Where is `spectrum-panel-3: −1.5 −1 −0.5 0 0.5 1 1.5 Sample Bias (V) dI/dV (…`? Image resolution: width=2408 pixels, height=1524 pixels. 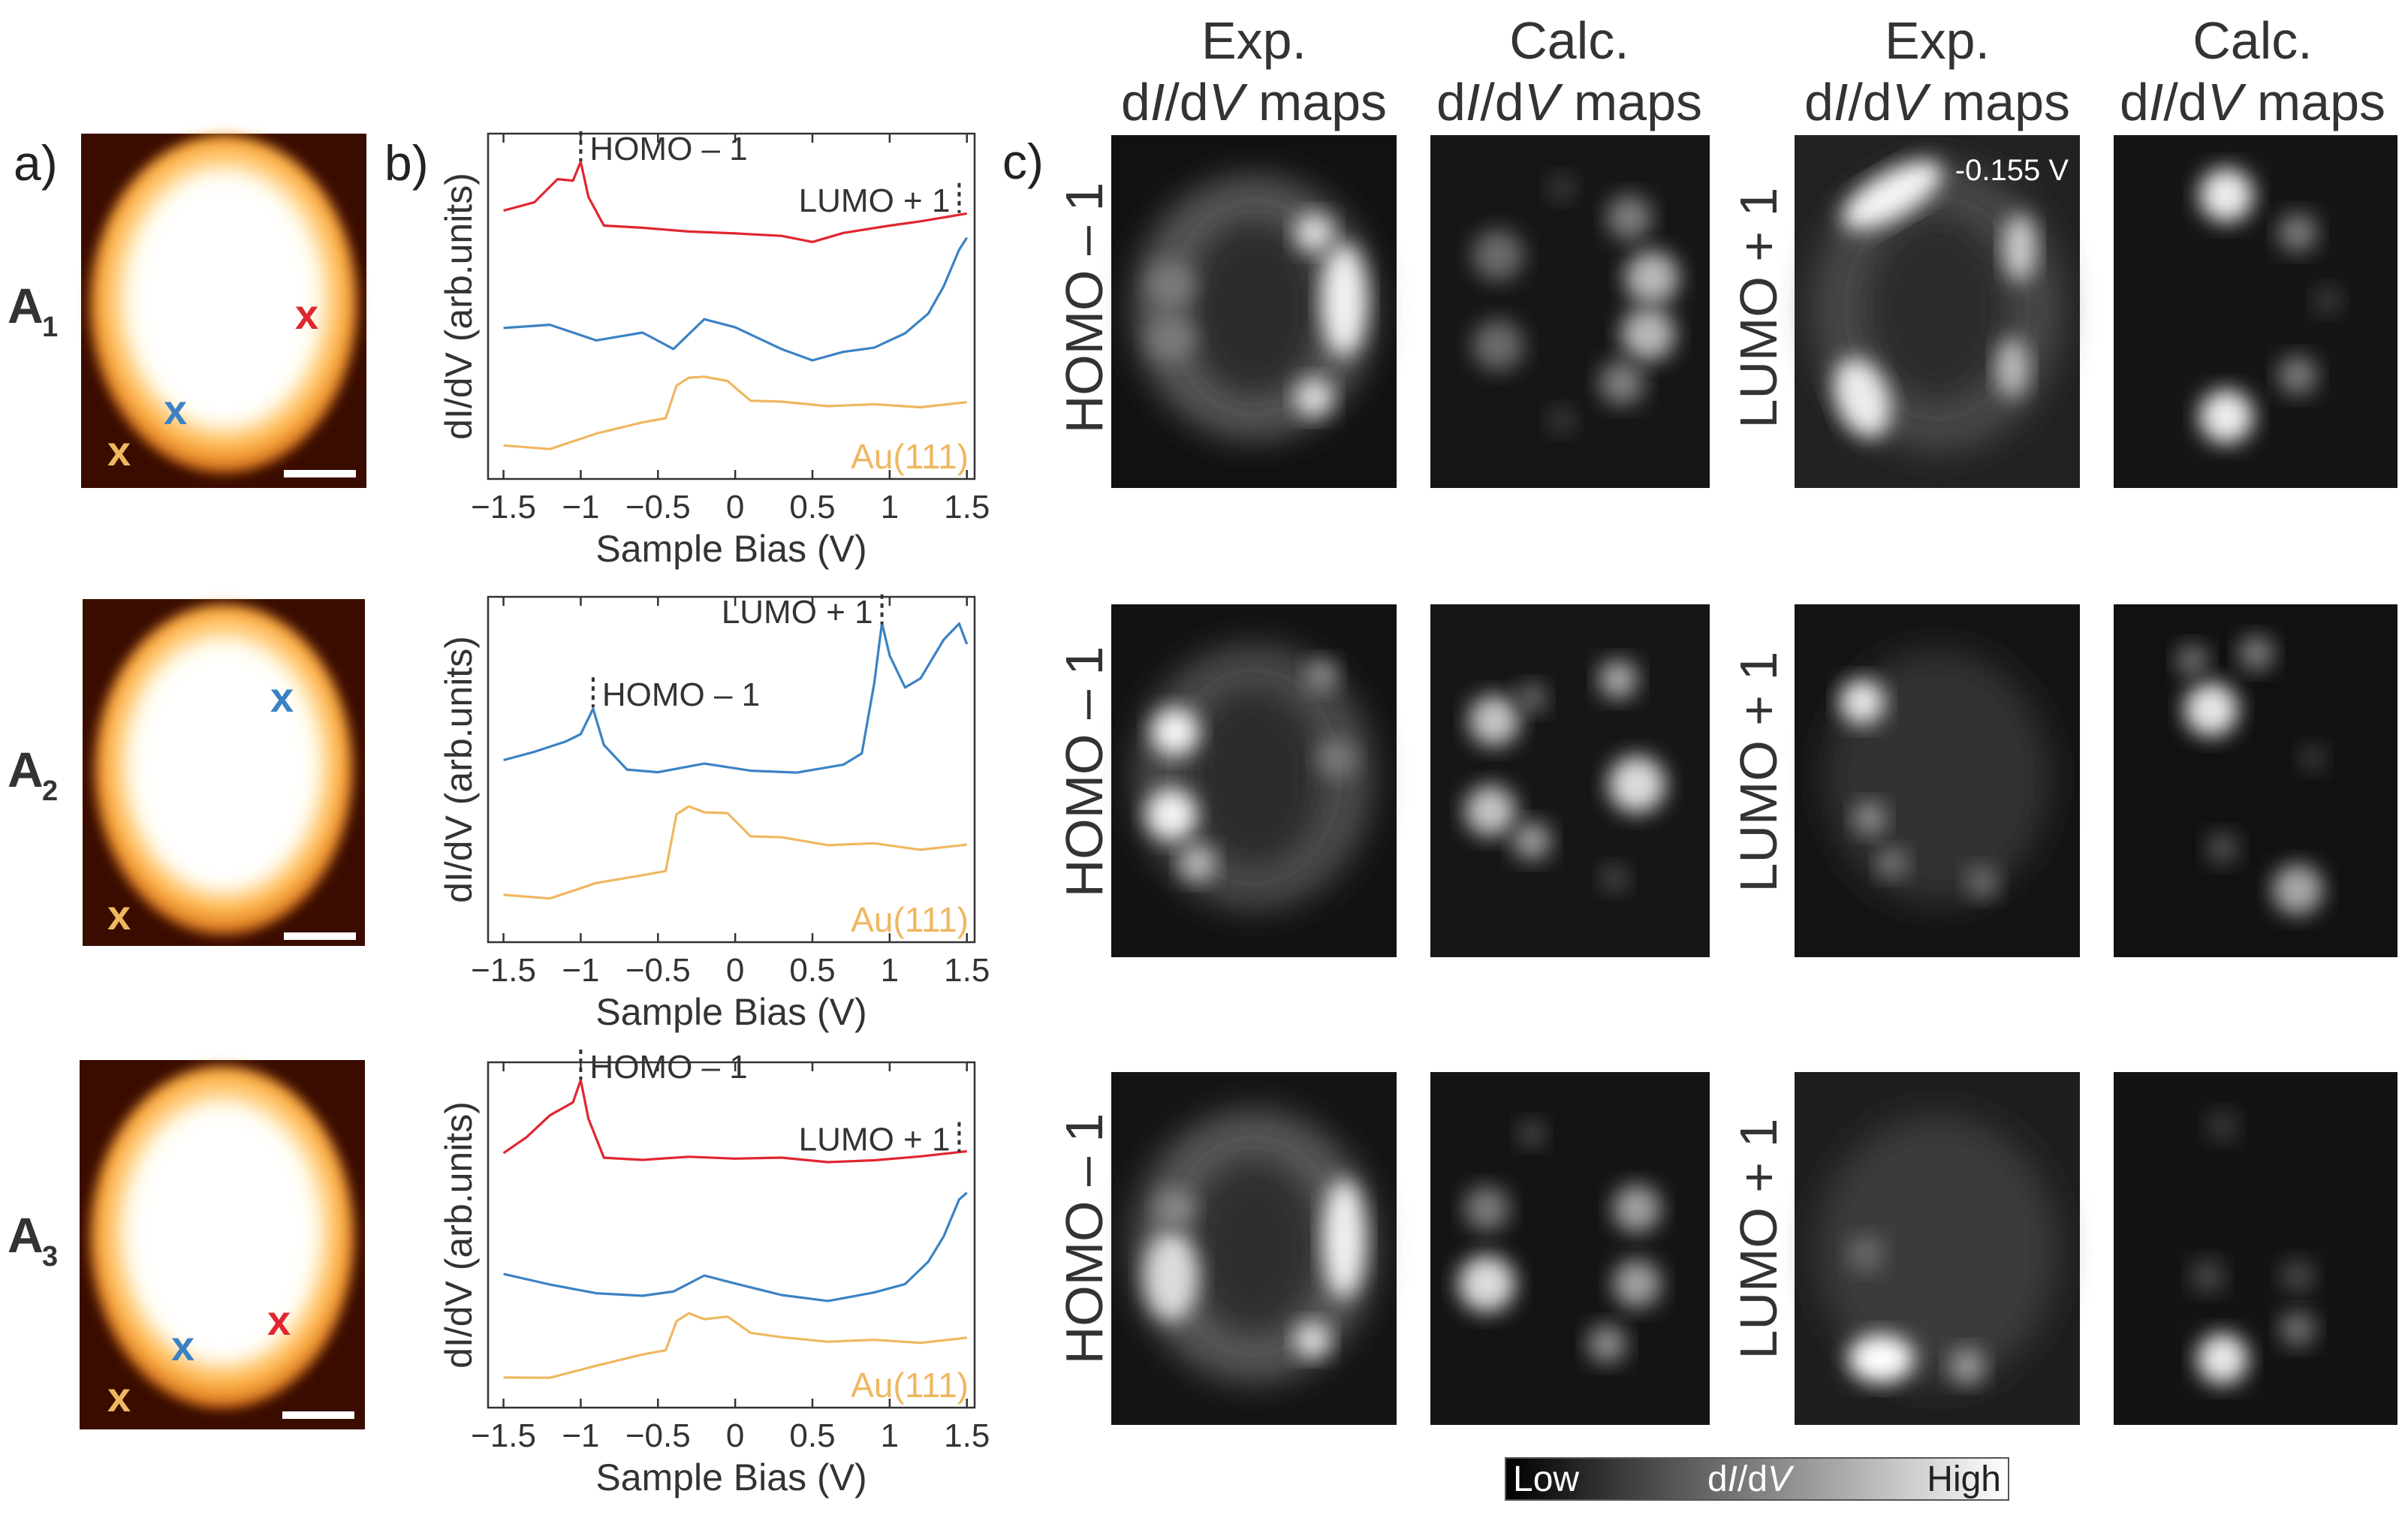
spectrum-panel-3: −1.5 −1 −0.5 0 0.5 1 1.5 Sample Bias (V) dI/dV (… is located at coordinates (714, 1273).